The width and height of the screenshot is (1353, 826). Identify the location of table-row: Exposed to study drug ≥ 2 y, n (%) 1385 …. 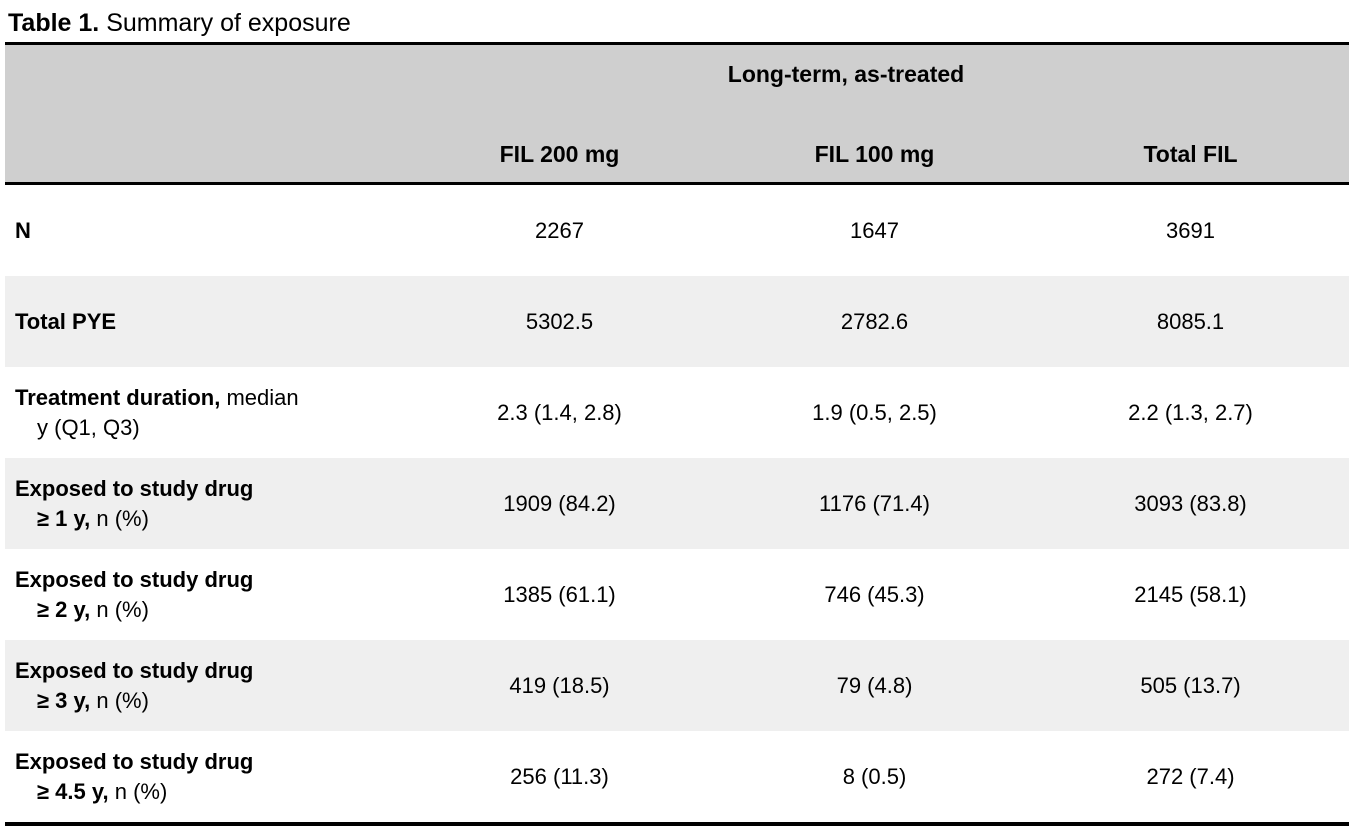
(677, 594).